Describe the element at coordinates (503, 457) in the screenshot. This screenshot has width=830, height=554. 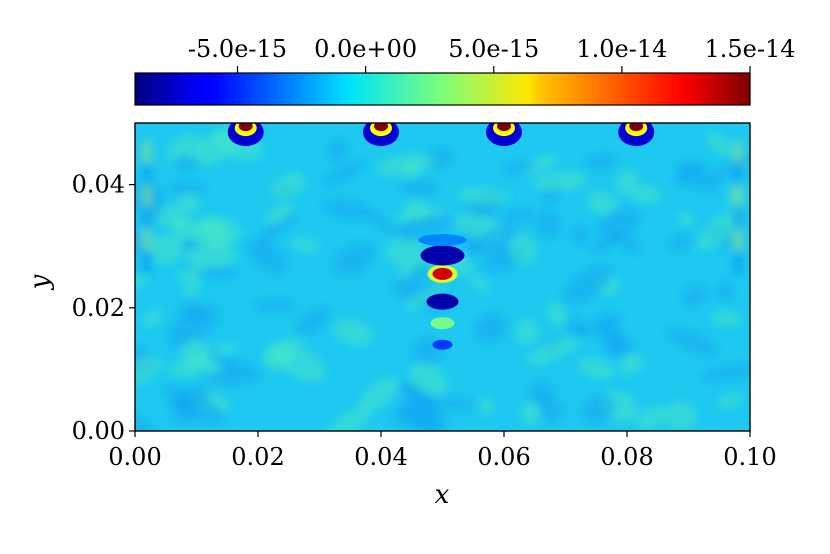
I see `x-tick-label: 0.06` at that location.